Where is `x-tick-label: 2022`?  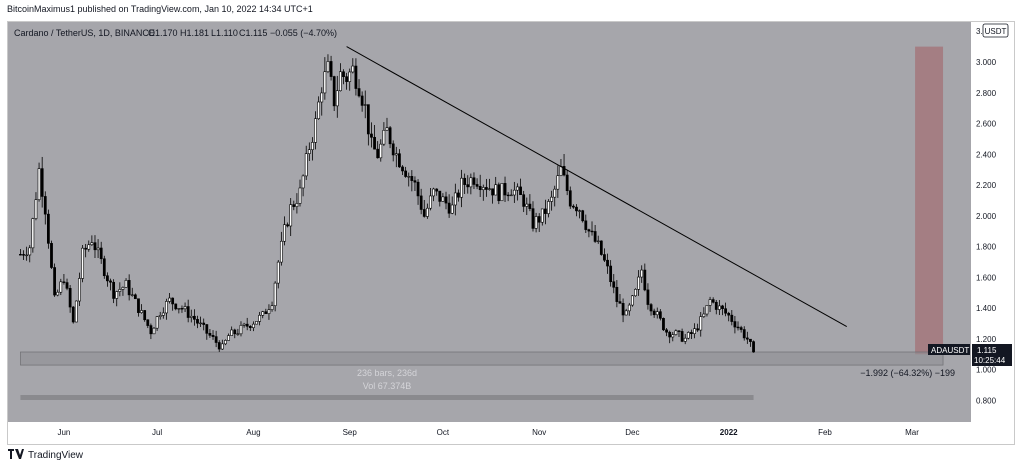
x-tick-label: 2022 is located at coordinates (729, 432).